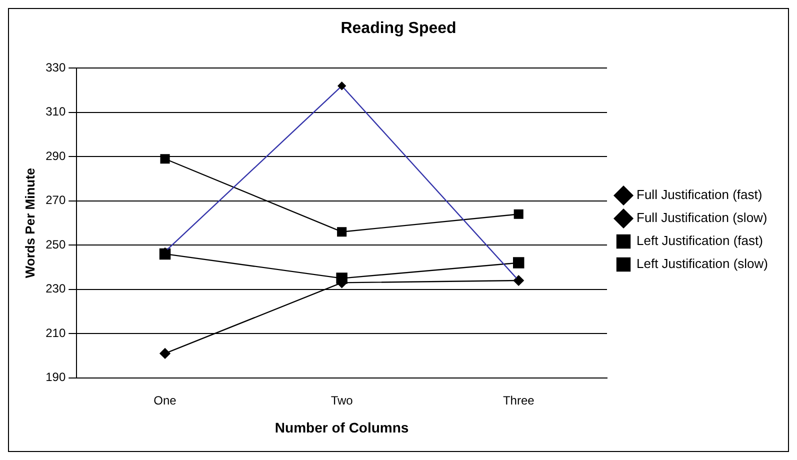 This screenshot has height=460, width=797. I want to click on legend-label: Left Justification (slow), so click(702, 264).